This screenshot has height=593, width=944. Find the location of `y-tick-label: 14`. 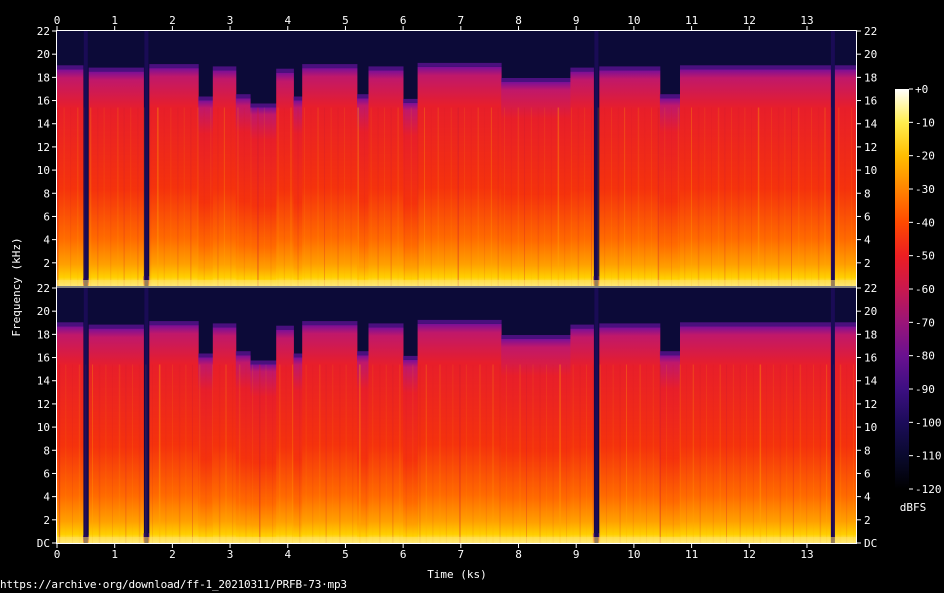

y-tick-label: 14 is located at coordinates (44, 124).